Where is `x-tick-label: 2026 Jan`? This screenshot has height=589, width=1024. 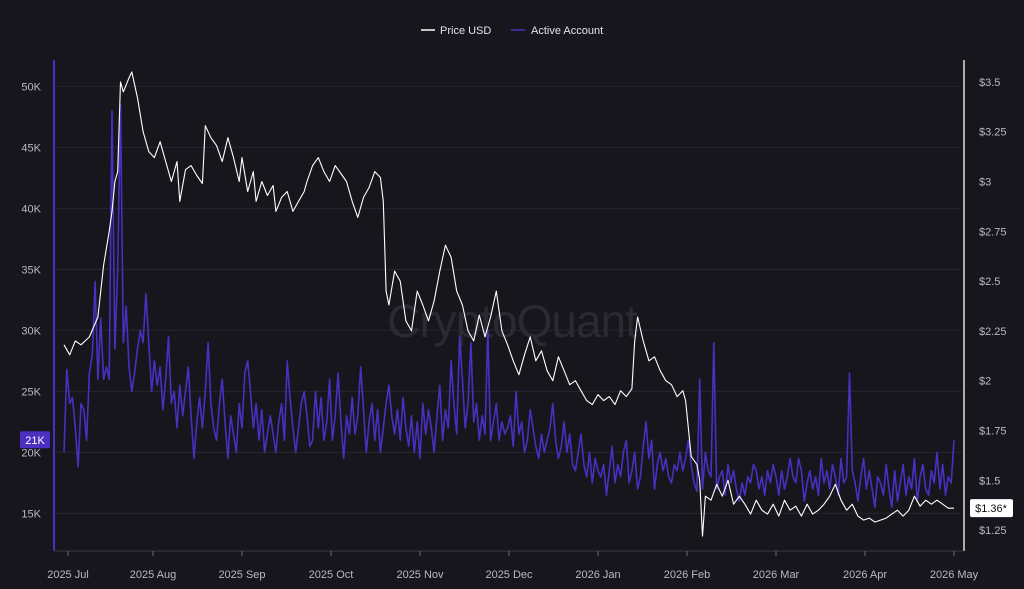
x-tick-label: 2026 Jan is located at coordinates (597, 575).